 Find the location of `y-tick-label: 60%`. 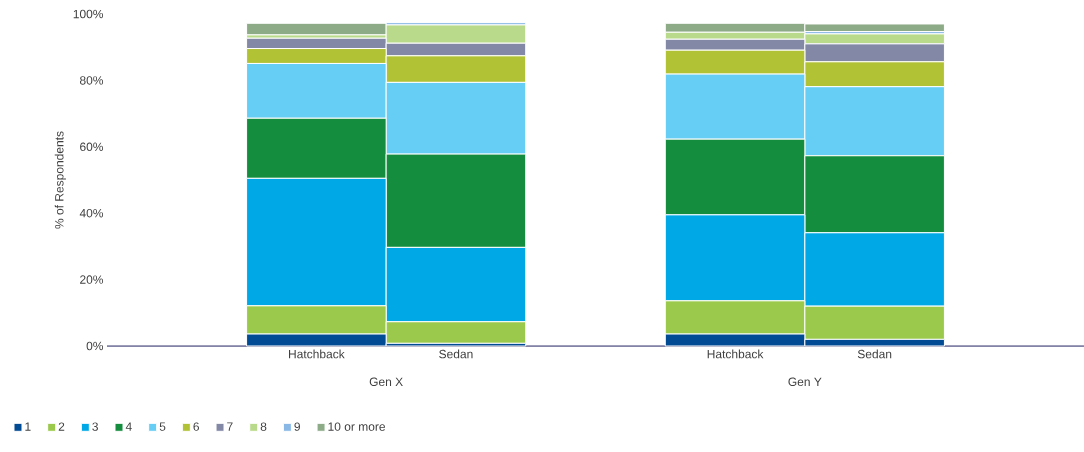

y-tick-label: 60% is located at coordinates (92, 147).